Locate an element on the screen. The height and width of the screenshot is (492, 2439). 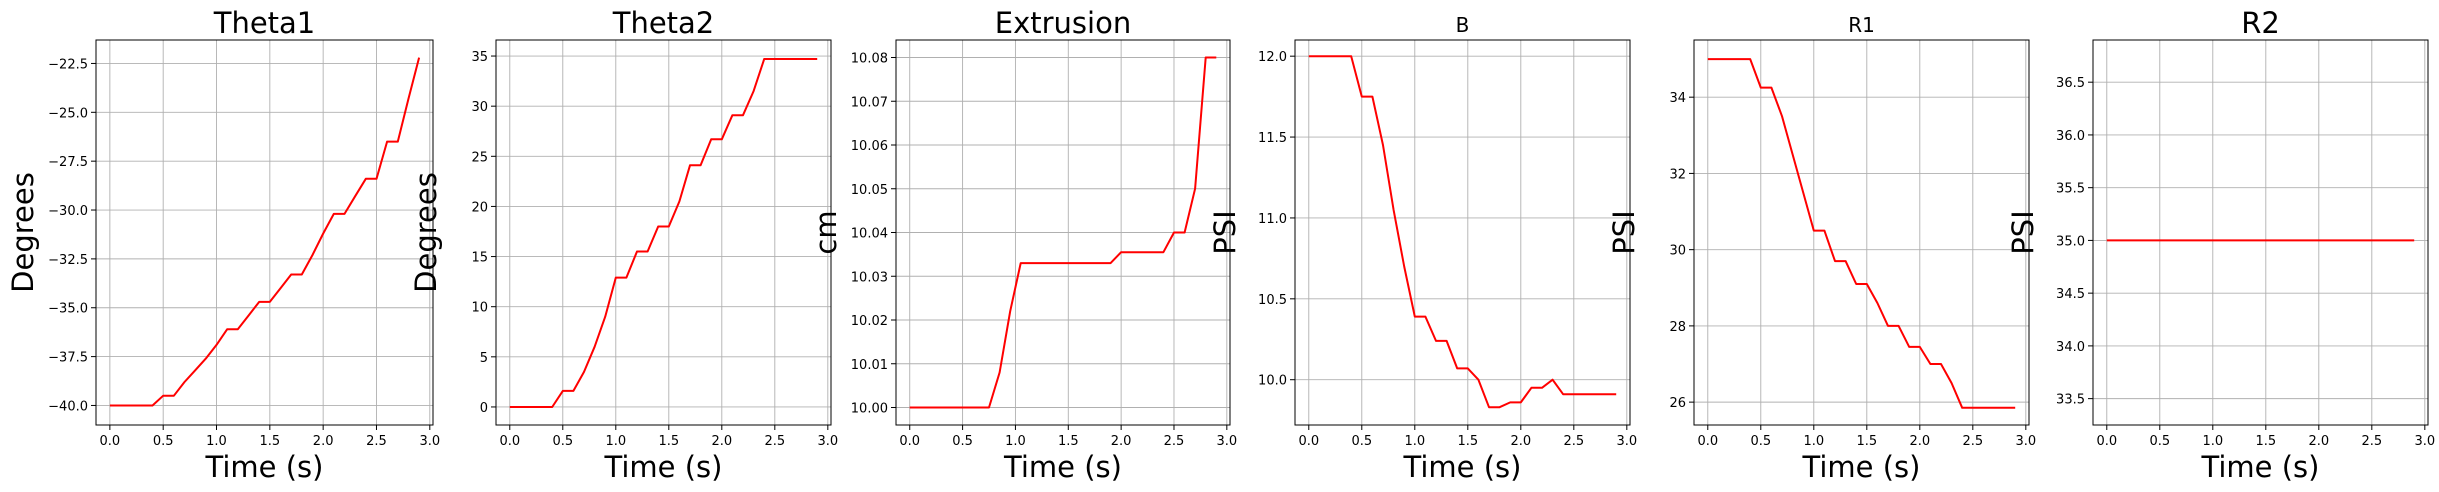
extrusion-xtick-label: 0.0 is located at coordinates (909, 441).